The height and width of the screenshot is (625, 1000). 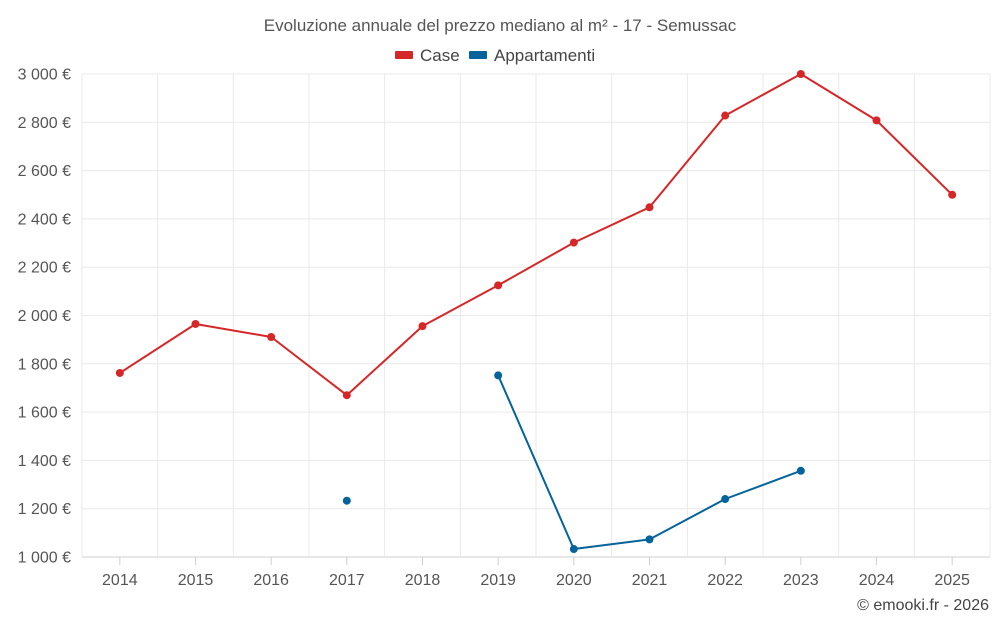 What do you see at coordinates (44, 75) in the screenshot?
I see `y-tick-label: 3 000 €` at bounding box center [44, 75].